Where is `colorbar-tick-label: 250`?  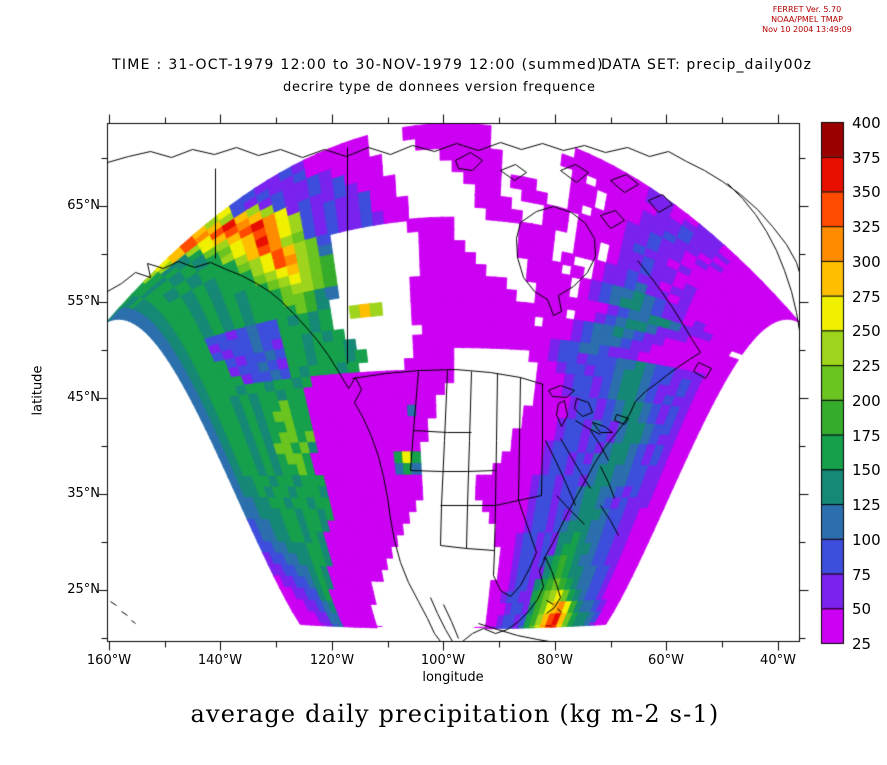
colorbar-tick-label: 250 is located at coordinates (866, 331).